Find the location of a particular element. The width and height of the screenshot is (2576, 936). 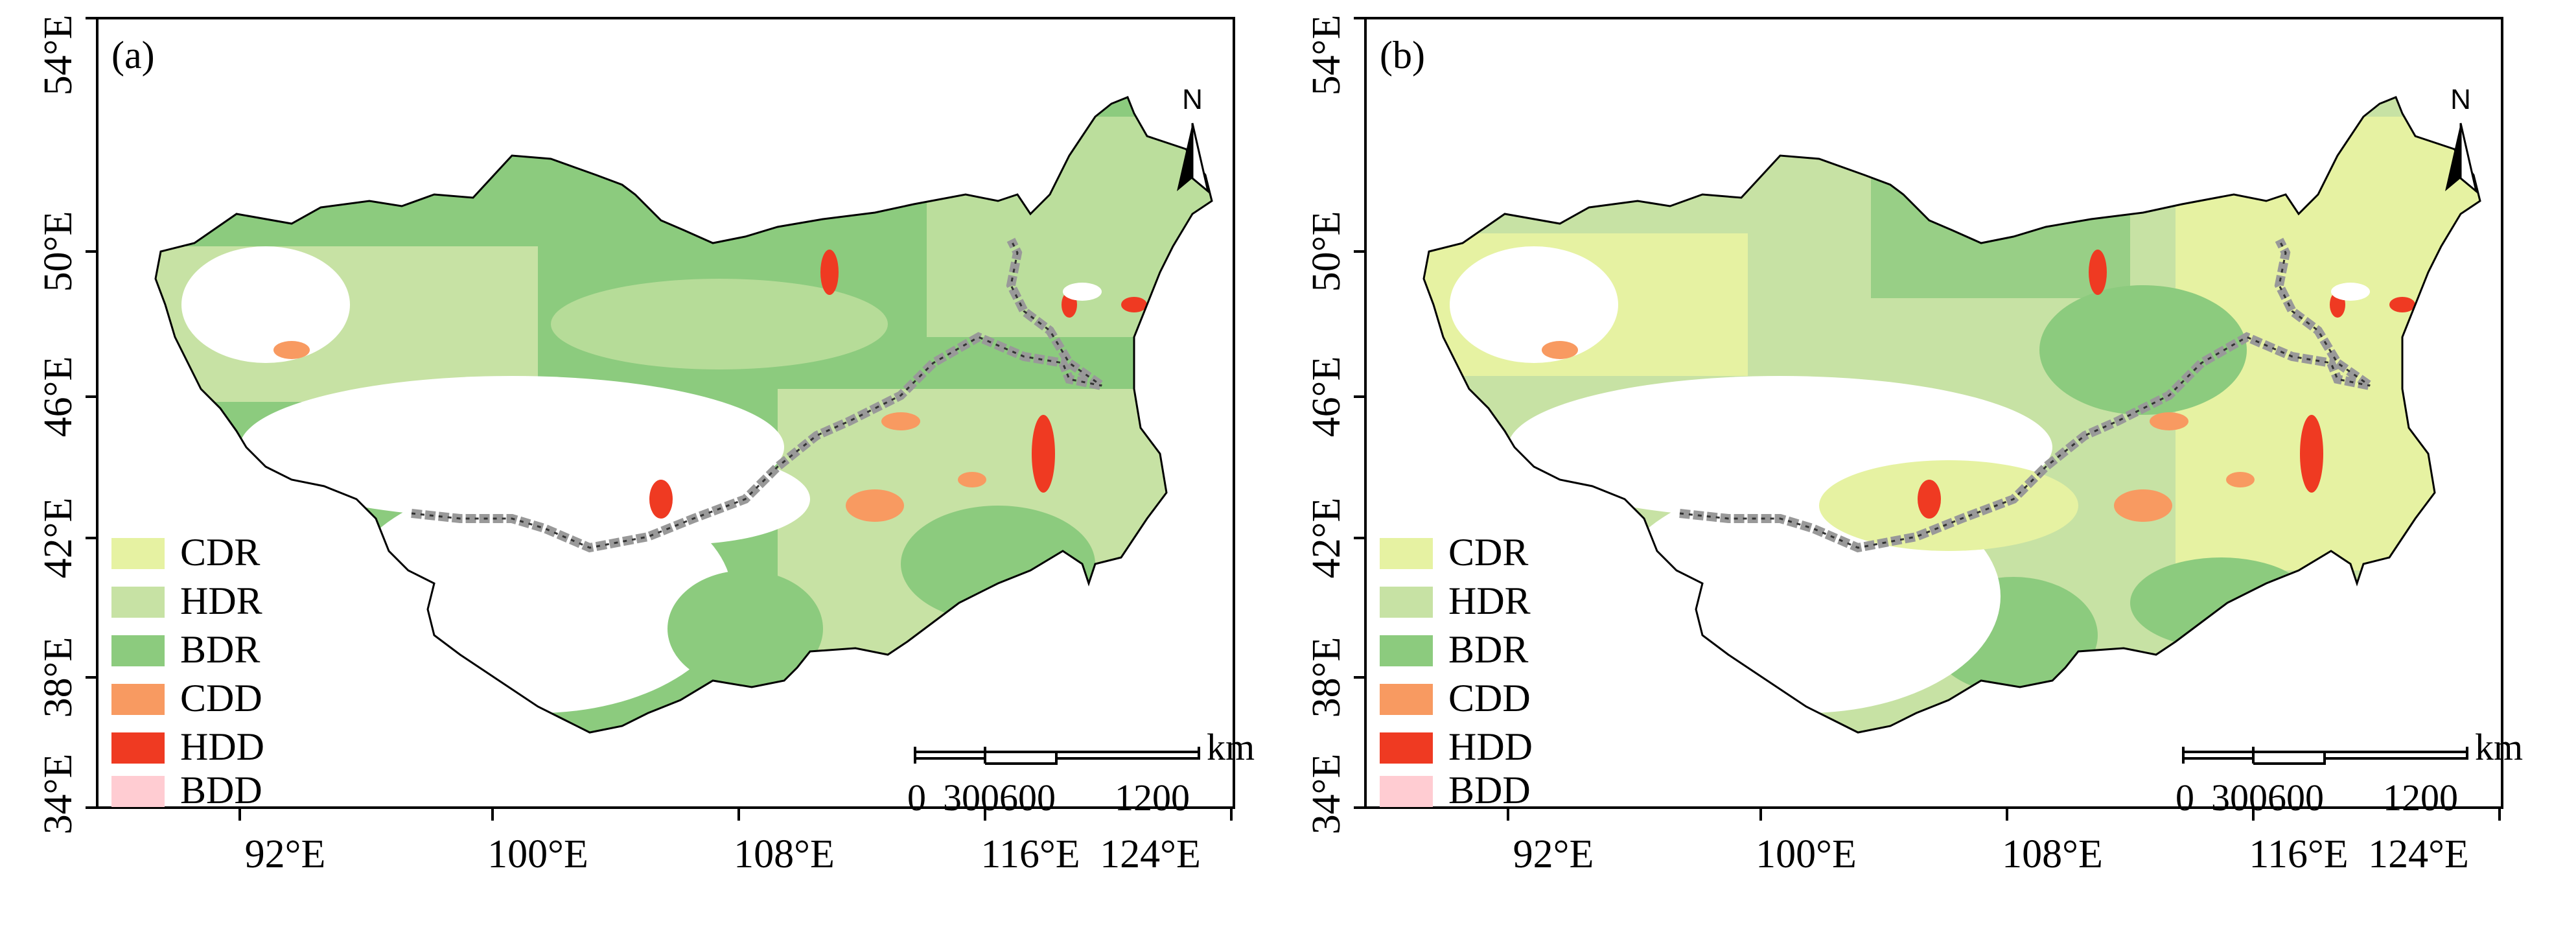

panel-label: (b) is located at coordinates (1402, 55).